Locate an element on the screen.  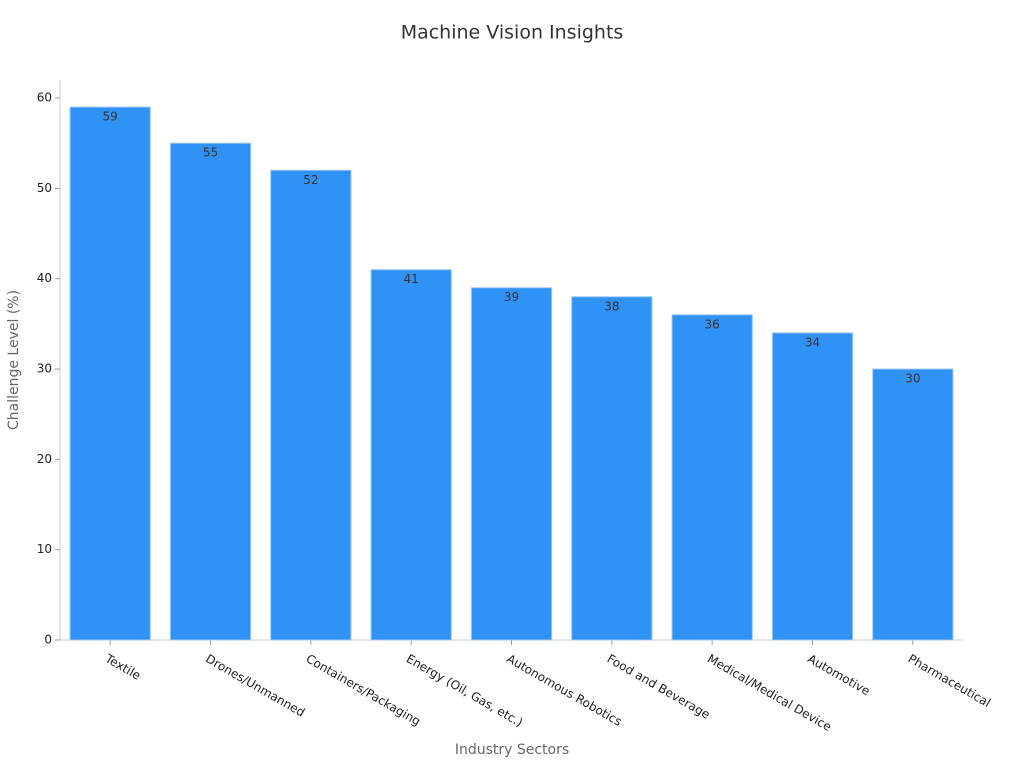
y-tick-label: 60 is located at coordinates (44, 98).